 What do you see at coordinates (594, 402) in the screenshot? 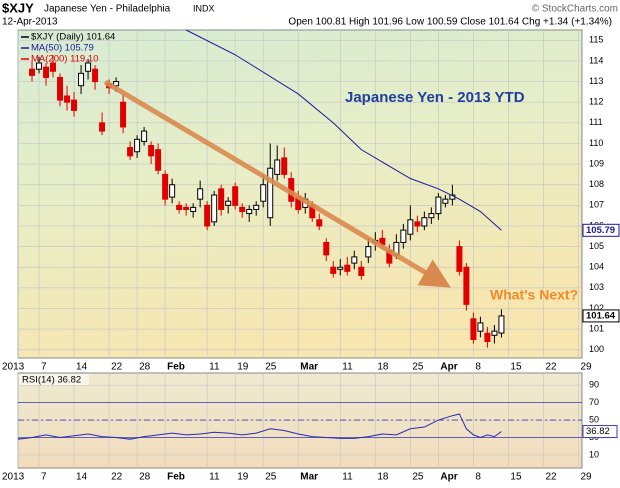
I see `y-tick-label: 70` at bounding box center [594, 402].